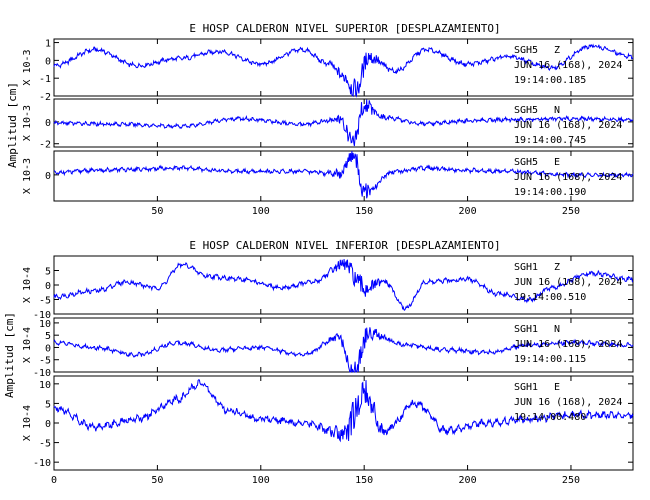 This screenshot has height=500, width=650. Describe the element at coordinates (550, 80) in the screenshot. I see `time-label: 19:14:00.185` at that location.